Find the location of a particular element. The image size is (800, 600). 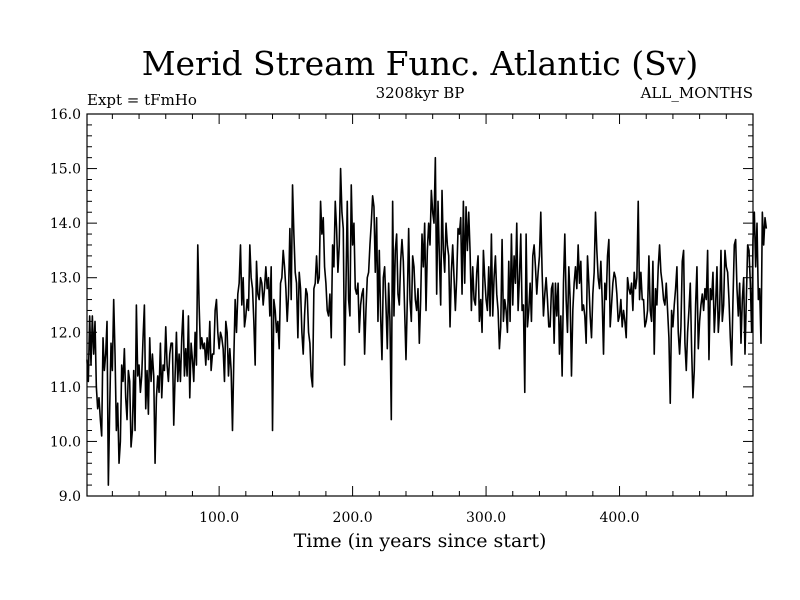

y-tick-label: 13.0 is located at coordinates (65, 279).